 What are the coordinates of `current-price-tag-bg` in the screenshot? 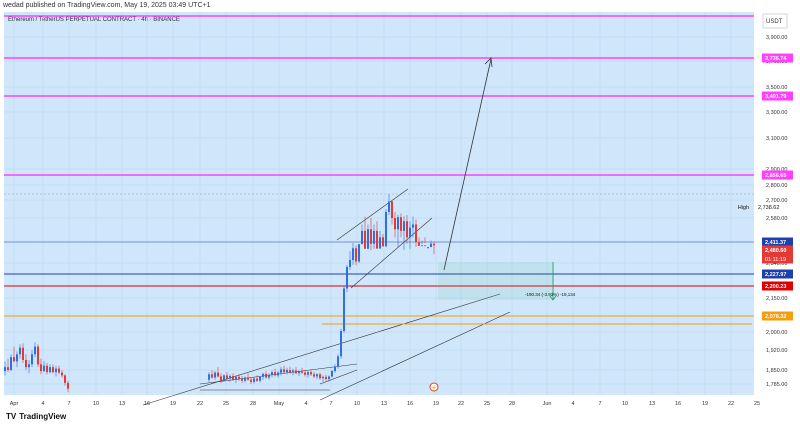 It's located at (777, 250).